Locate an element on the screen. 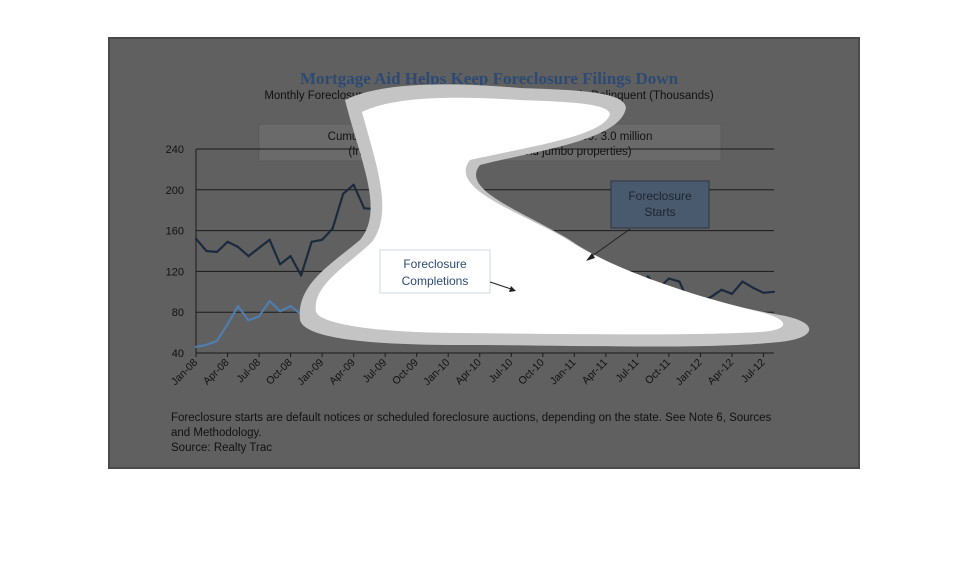 The width and height of the screenshot is (968, 564). x-tick-label: Jan-10 is located at coordinates (436, 372).